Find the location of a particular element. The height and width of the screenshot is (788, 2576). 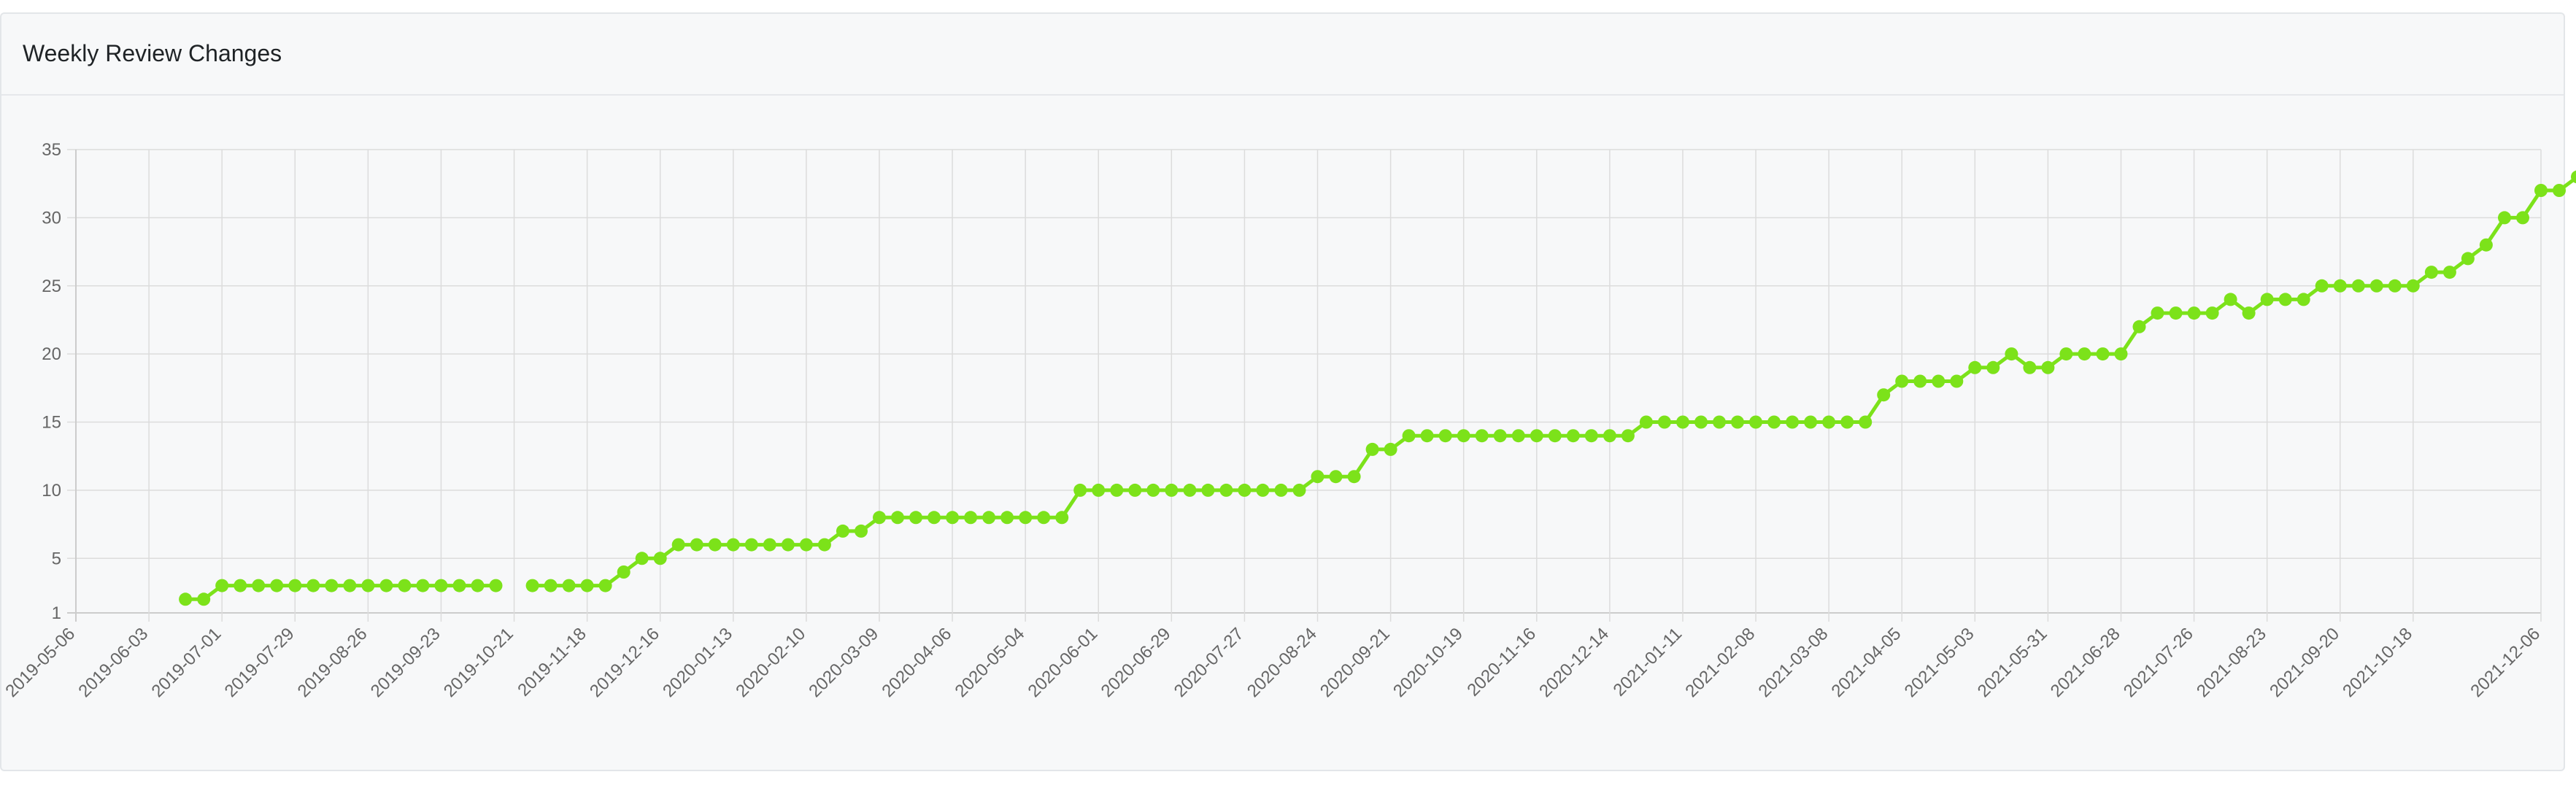

x-tick-label: 2019-07-29 is located at coordinates (259, 662).